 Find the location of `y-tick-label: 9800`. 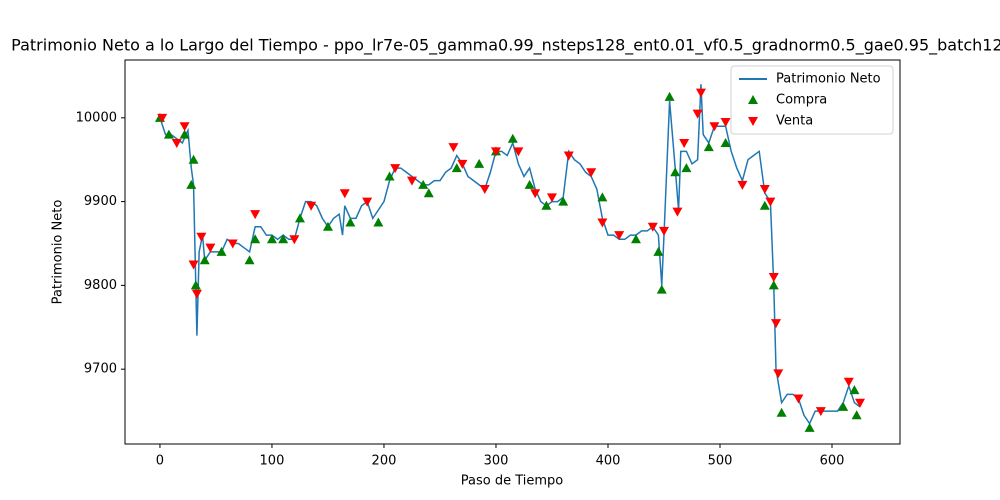

y-tick-label: 9800 is located at coordinates (100, 285).